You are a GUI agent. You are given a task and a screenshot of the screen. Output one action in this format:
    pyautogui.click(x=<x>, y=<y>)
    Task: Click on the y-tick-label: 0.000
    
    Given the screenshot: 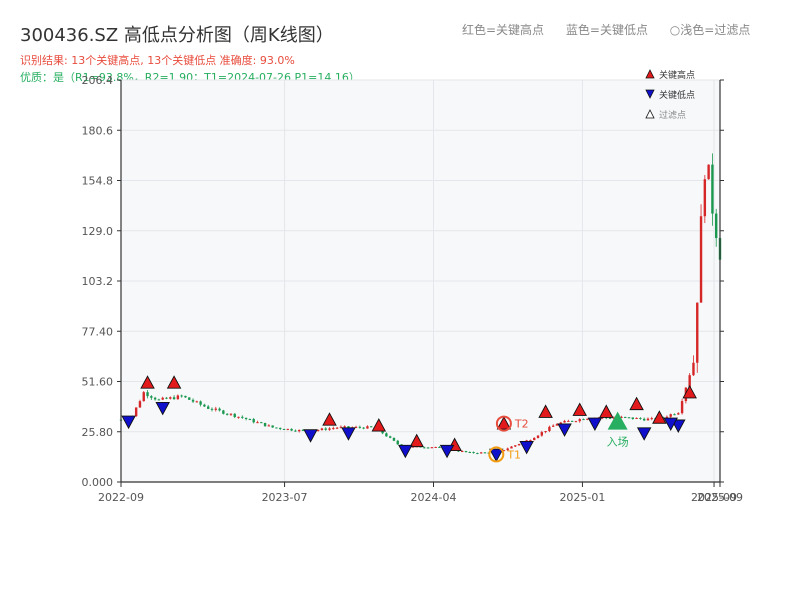 What is the action you would take?
    pyautogui.click(x=98, y=482)
    